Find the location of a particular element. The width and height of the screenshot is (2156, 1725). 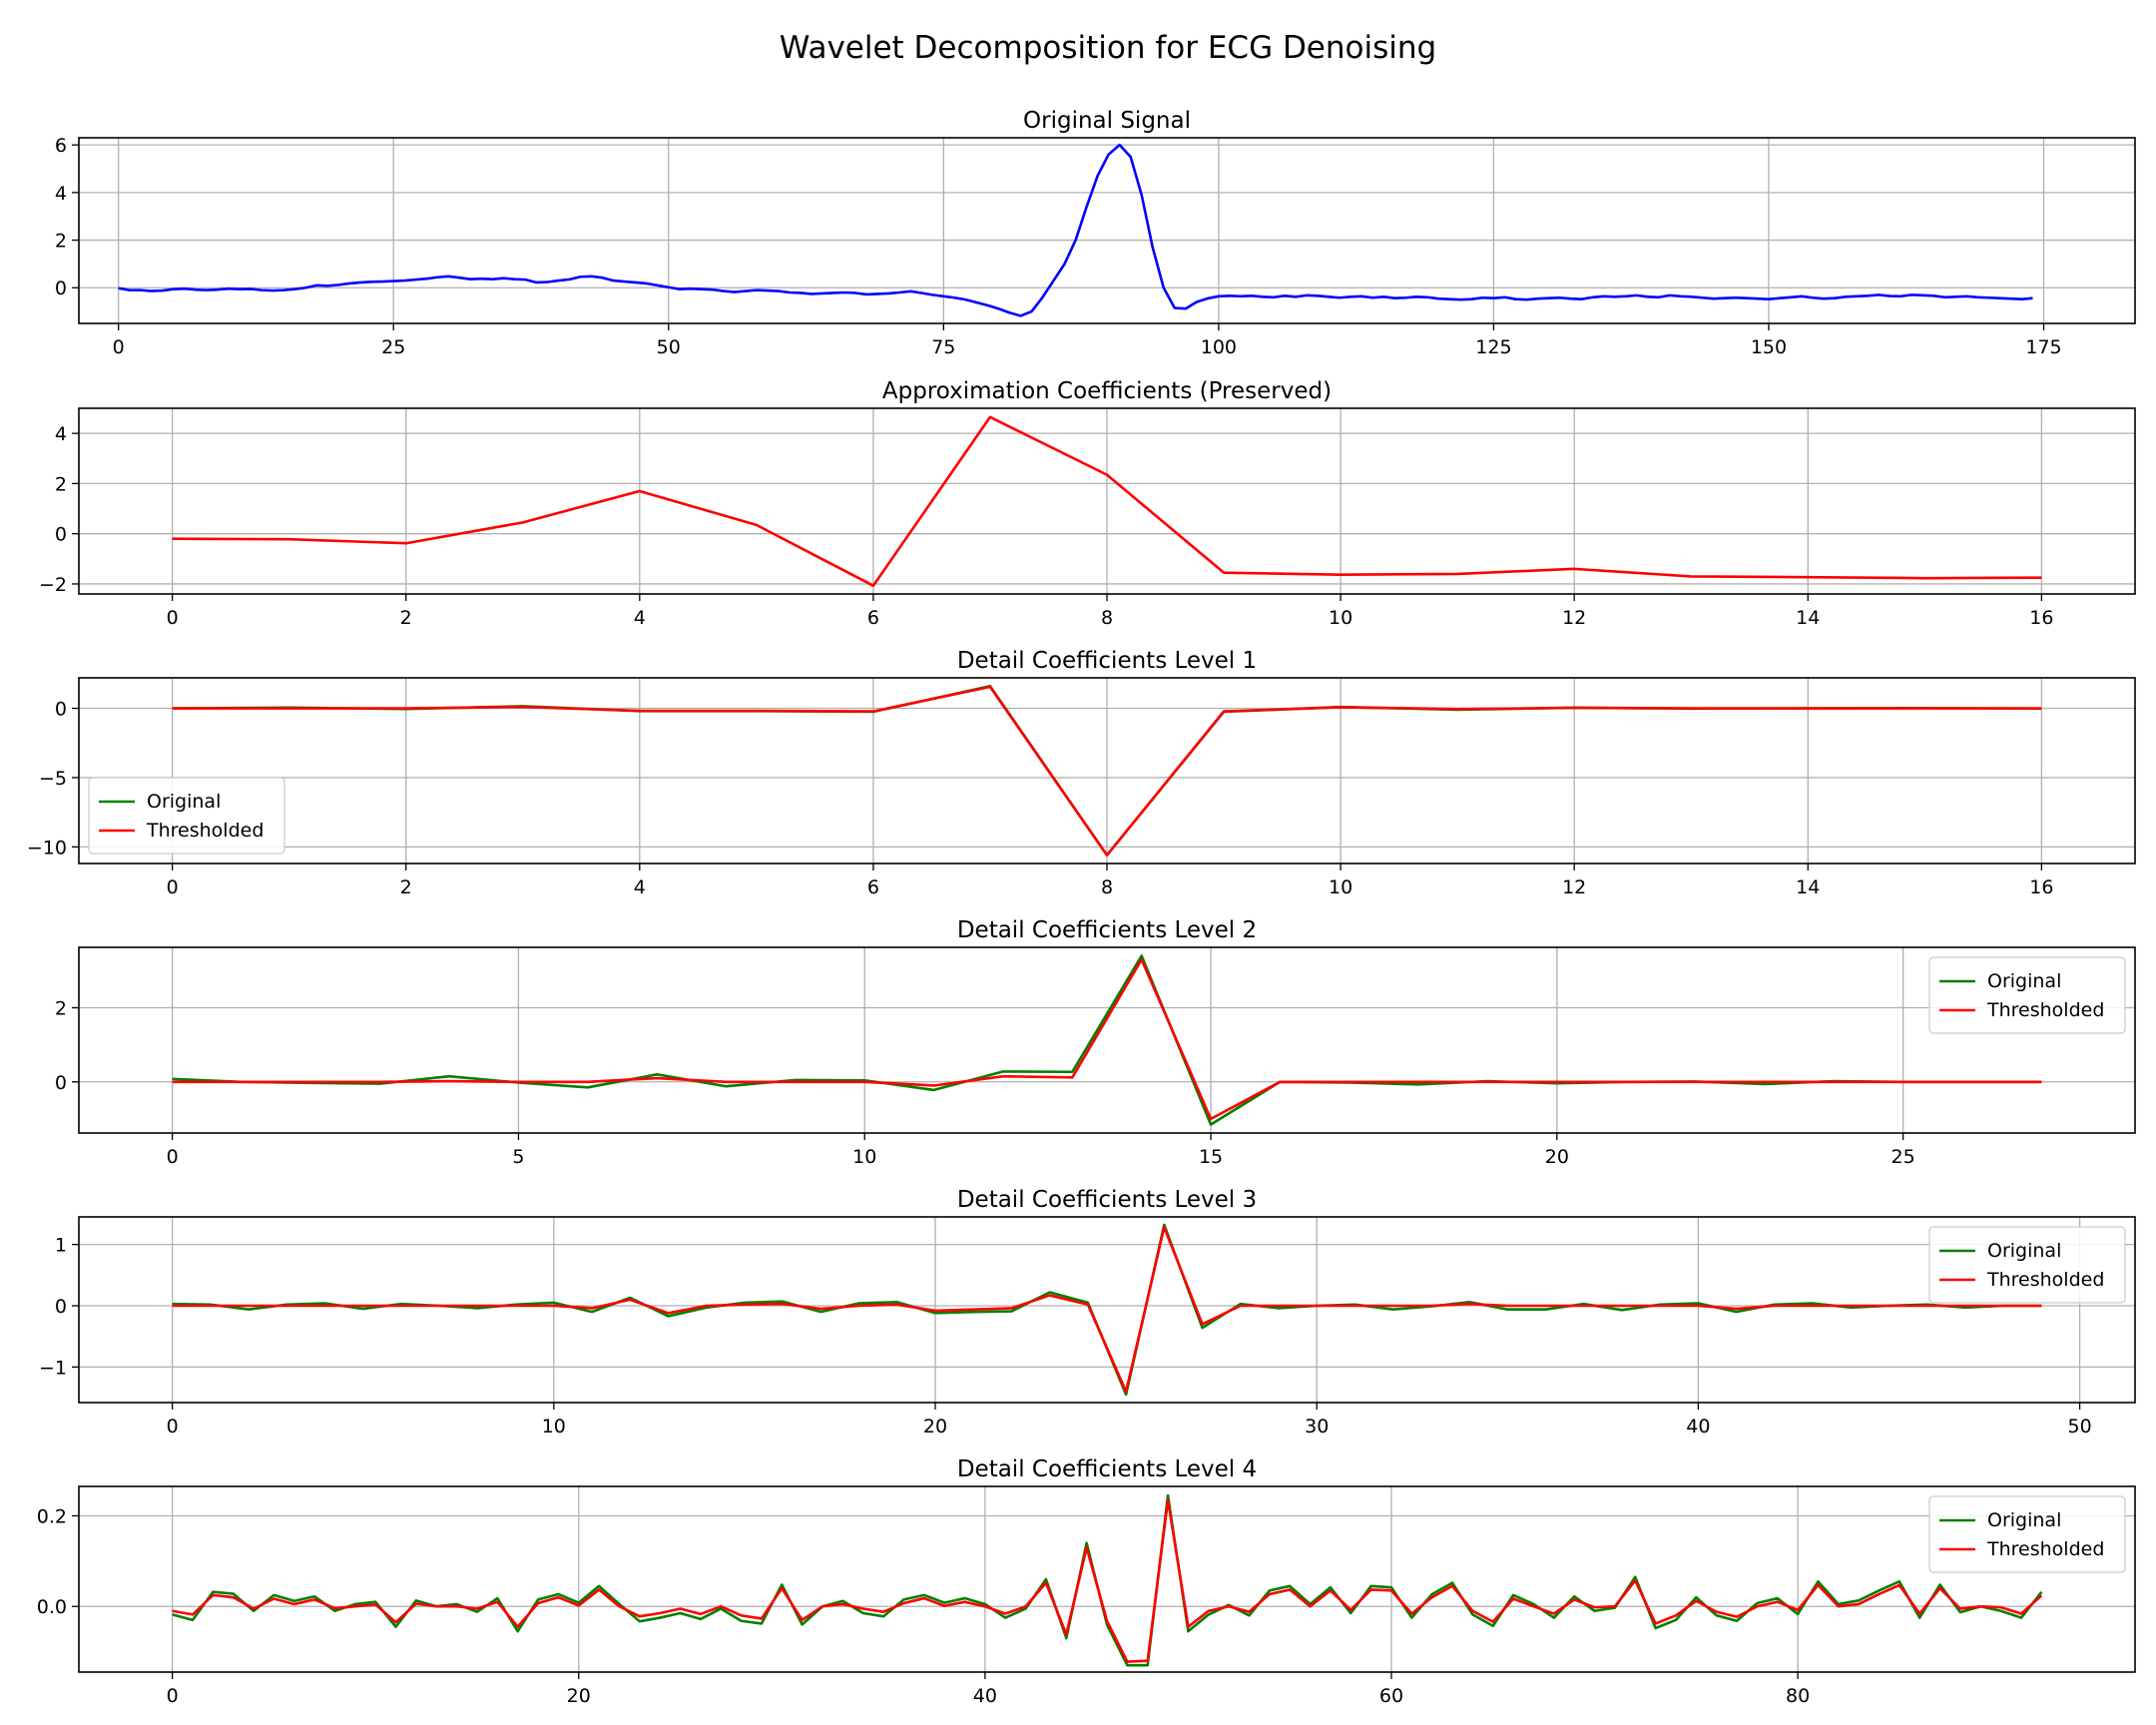

x-tick-label: 75 is located at coordinates (943, 347).